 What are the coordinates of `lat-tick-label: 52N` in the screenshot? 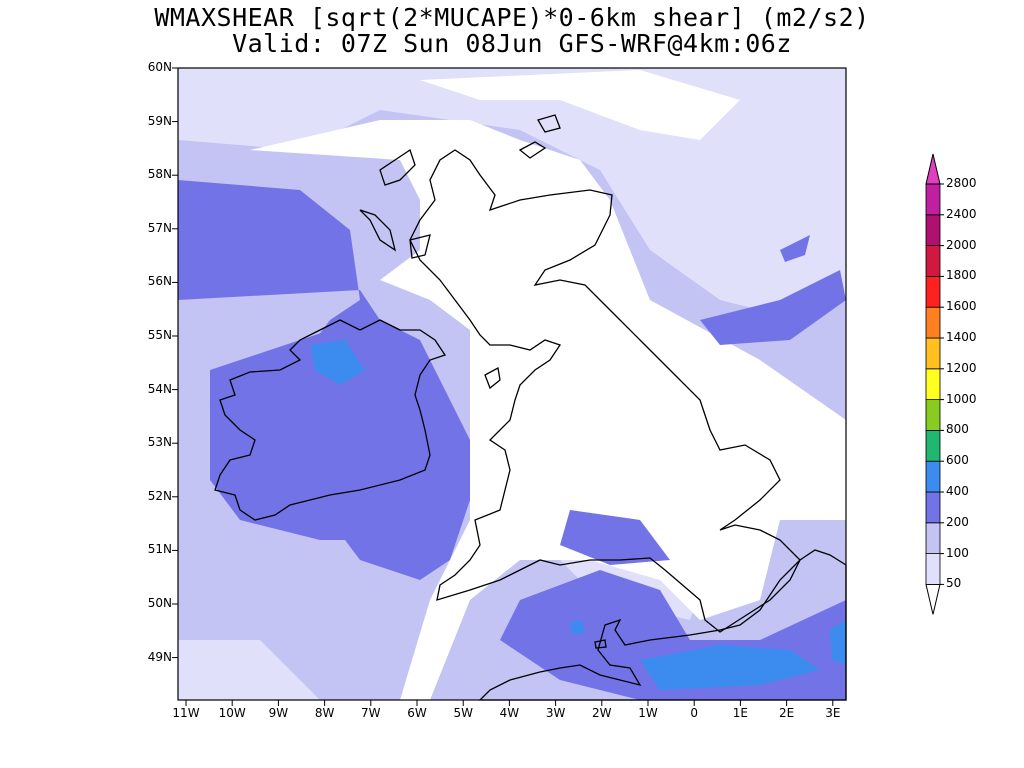 It's located at (159, 495).